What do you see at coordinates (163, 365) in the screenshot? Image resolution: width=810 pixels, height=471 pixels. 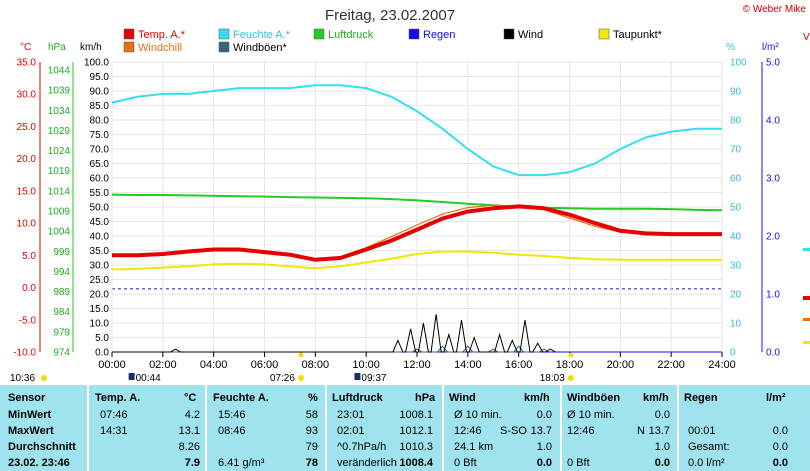 I see `time-tick-label: 02:00` at bounding box center [163, 365].